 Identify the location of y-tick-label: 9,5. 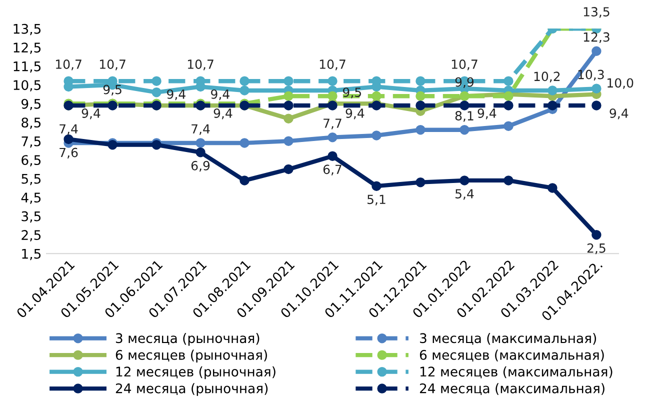
(31, 104).